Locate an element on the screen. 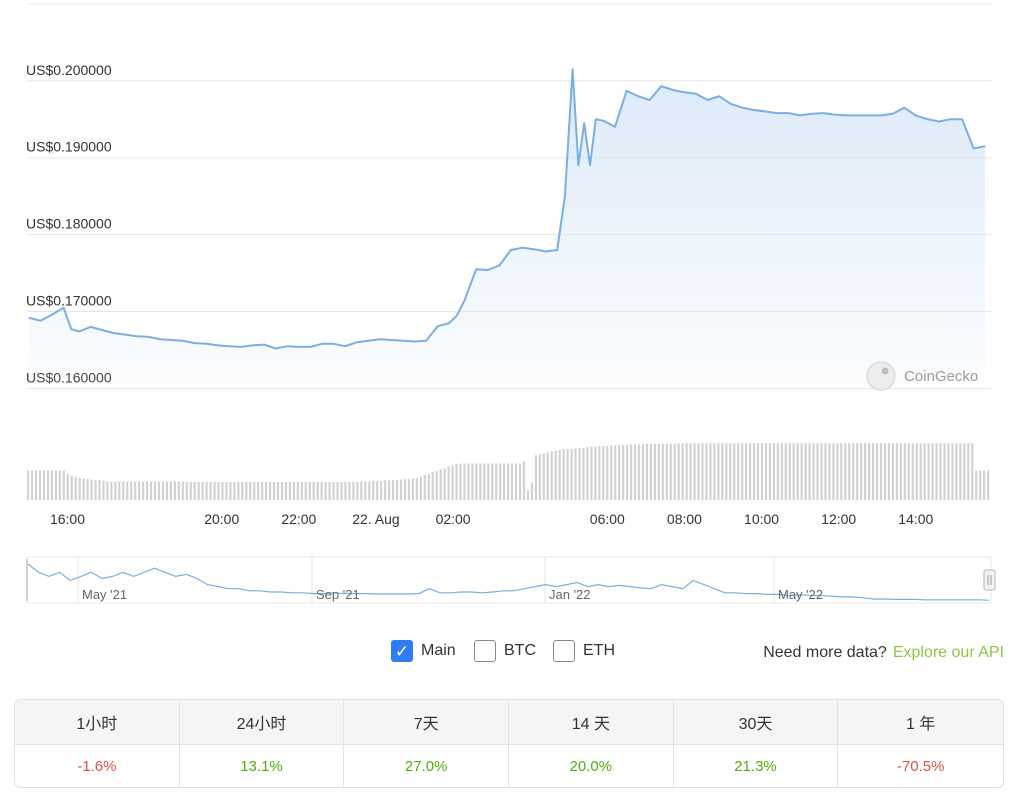 This screenshot has width=1024, height=808. x-tick-label: 20:00 is located at coordinates (221, 519).